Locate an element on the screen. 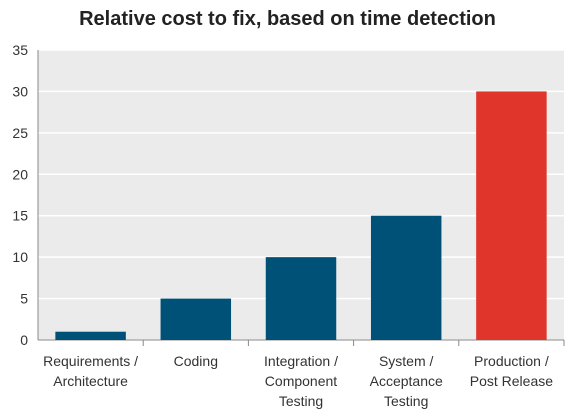  x-category-label: System / Acceptance Testing is located at coordinates (406, 381).